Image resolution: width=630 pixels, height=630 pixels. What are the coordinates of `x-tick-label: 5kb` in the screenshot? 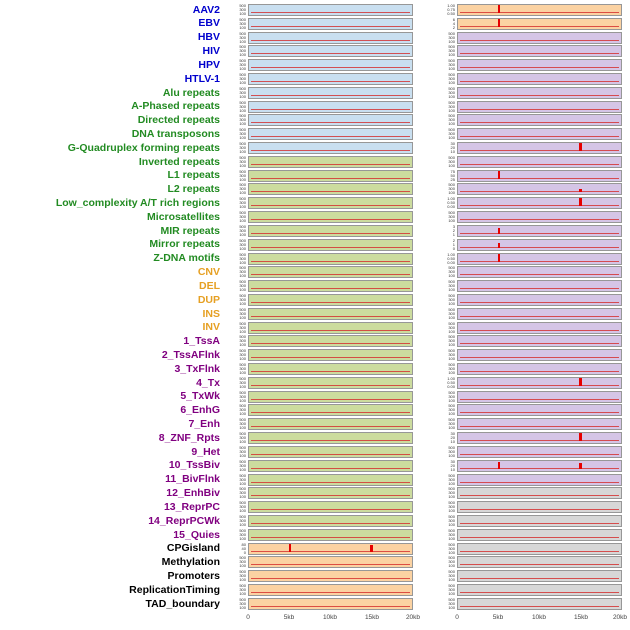 It's located at (289, 617).